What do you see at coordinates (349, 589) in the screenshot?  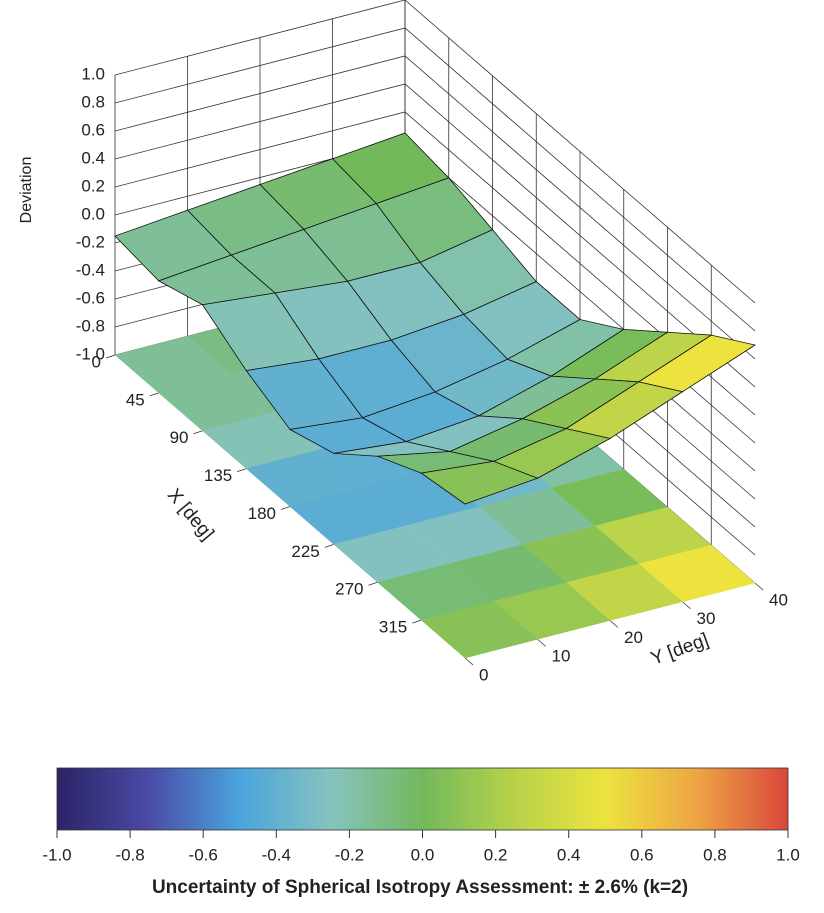 I see `x-tick-label: 270` at bounding box center [349, 589].